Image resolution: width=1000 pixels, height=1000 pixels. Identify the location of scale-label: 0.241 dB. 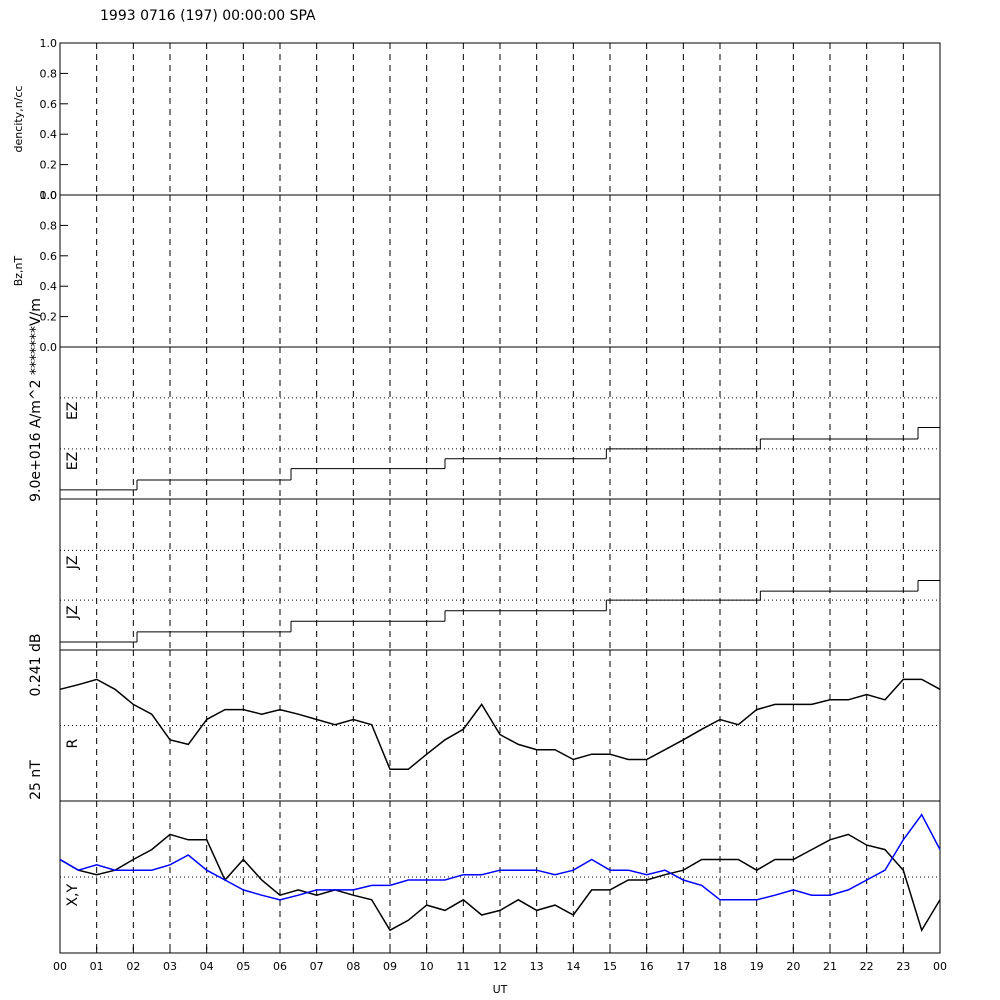
(36, 664).